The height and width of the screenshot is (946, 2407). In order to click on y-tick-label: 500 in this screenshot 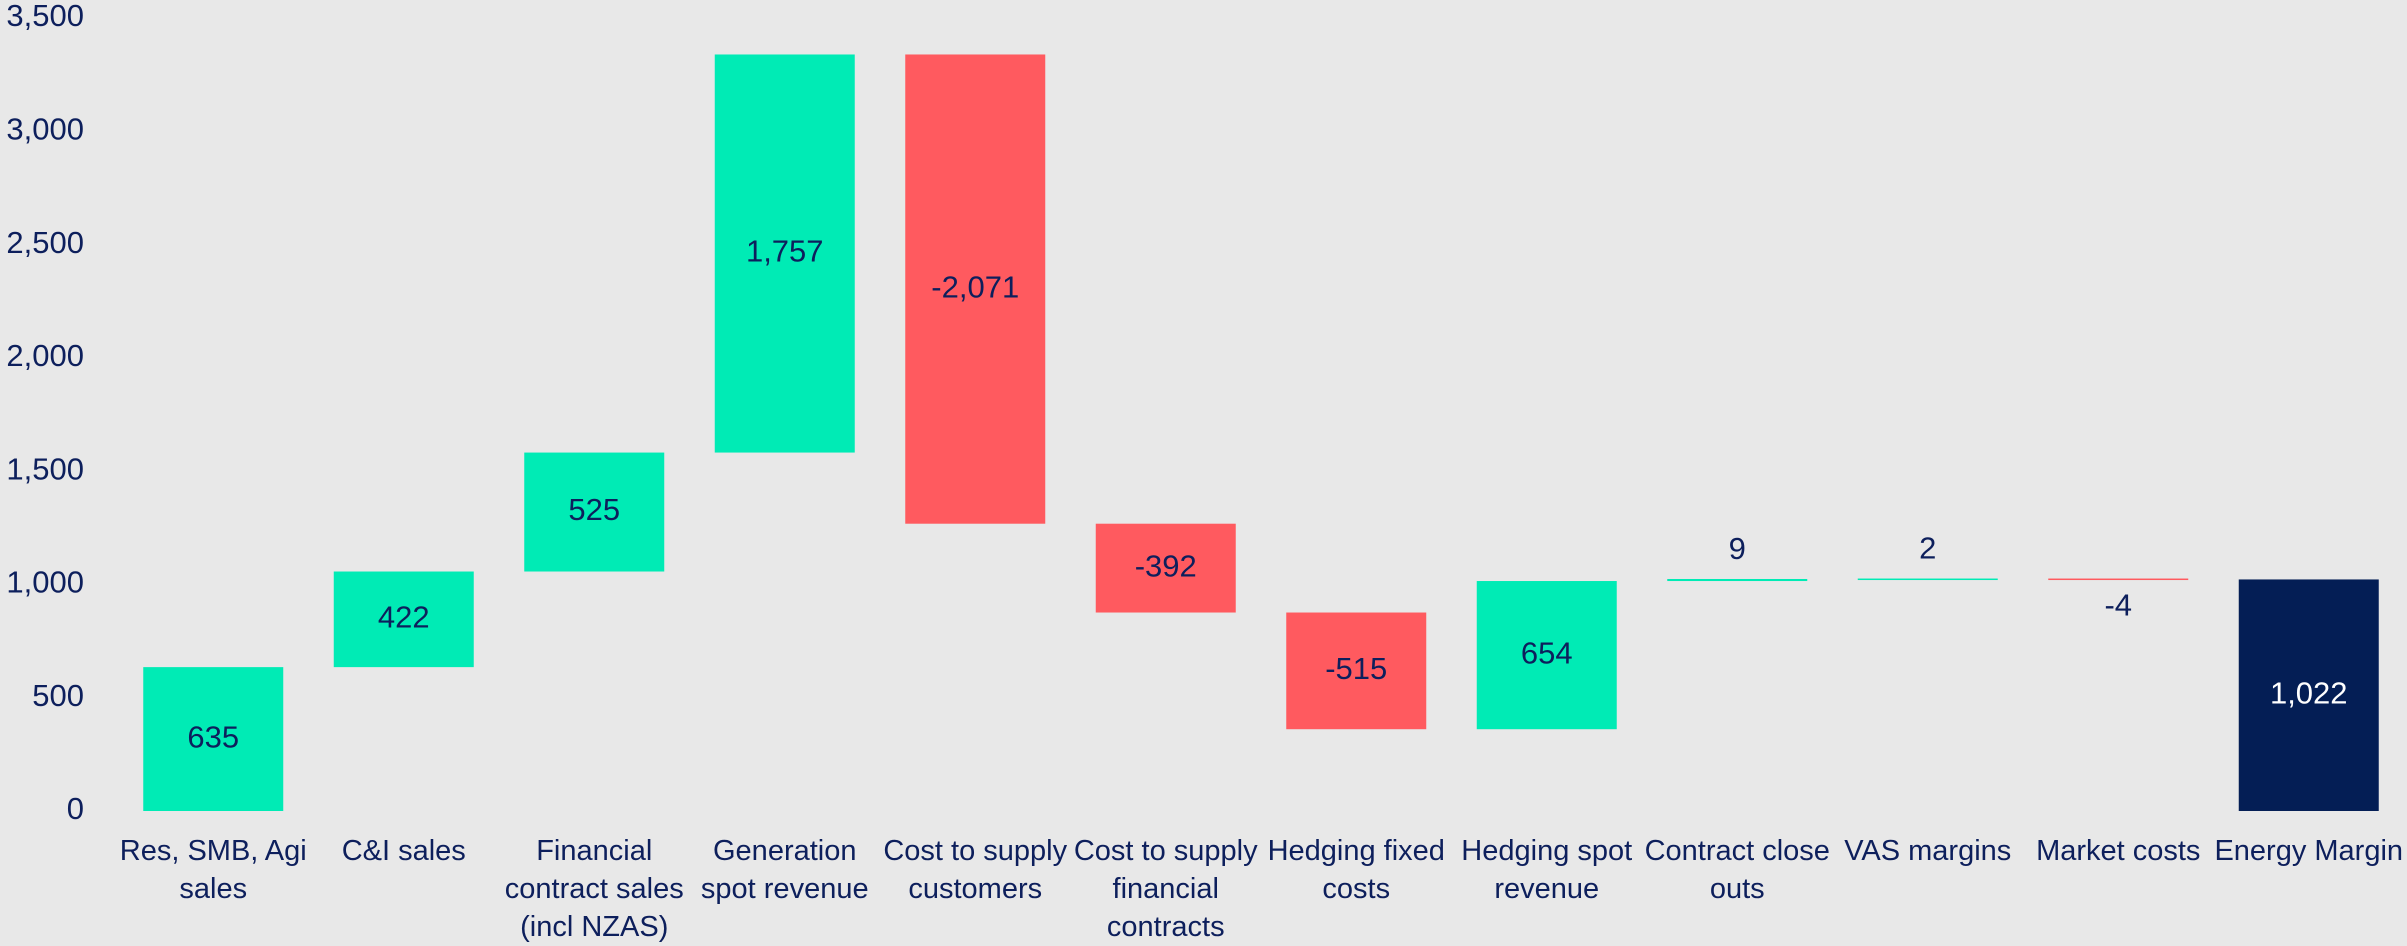, I will do `click(58, 695)`.